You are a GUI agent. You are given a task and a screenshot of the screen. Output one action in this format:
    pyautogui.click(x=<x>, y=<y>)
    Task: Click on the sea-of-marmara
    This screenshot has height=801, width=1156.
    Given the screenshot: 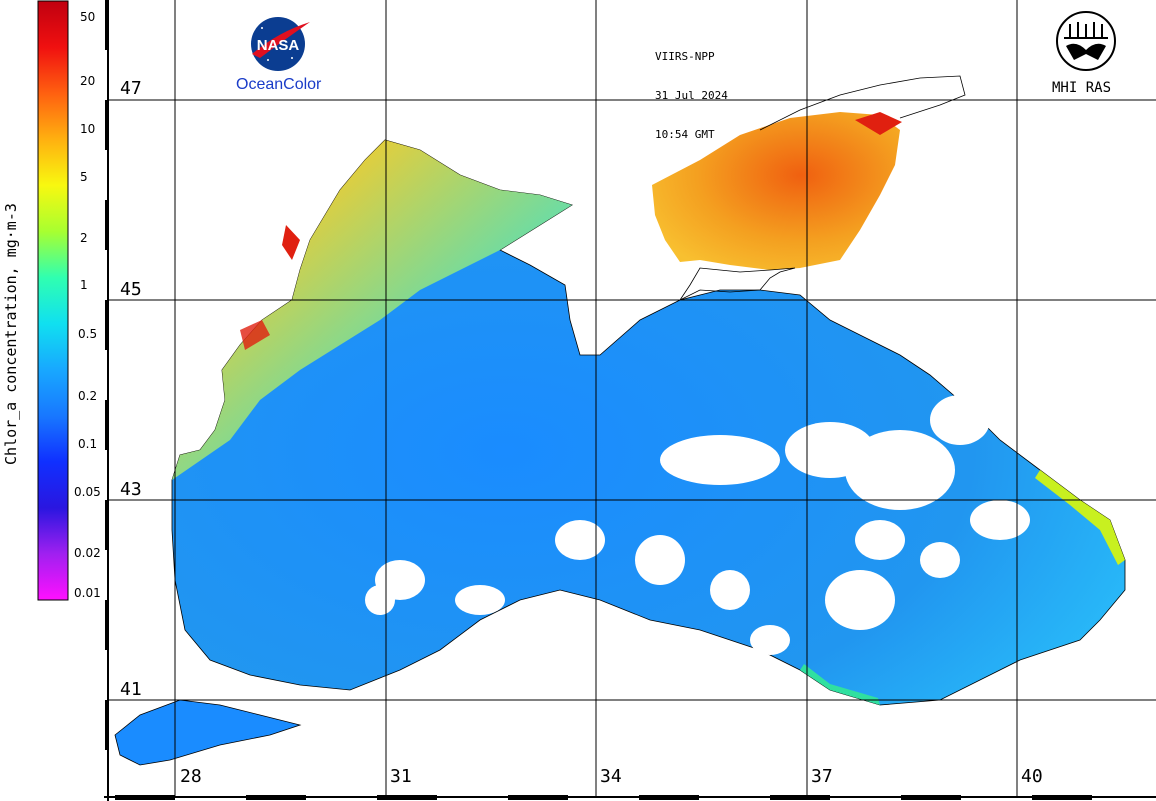 What is the action you would take?
    pyautogui.click(x=208, y=732)
    